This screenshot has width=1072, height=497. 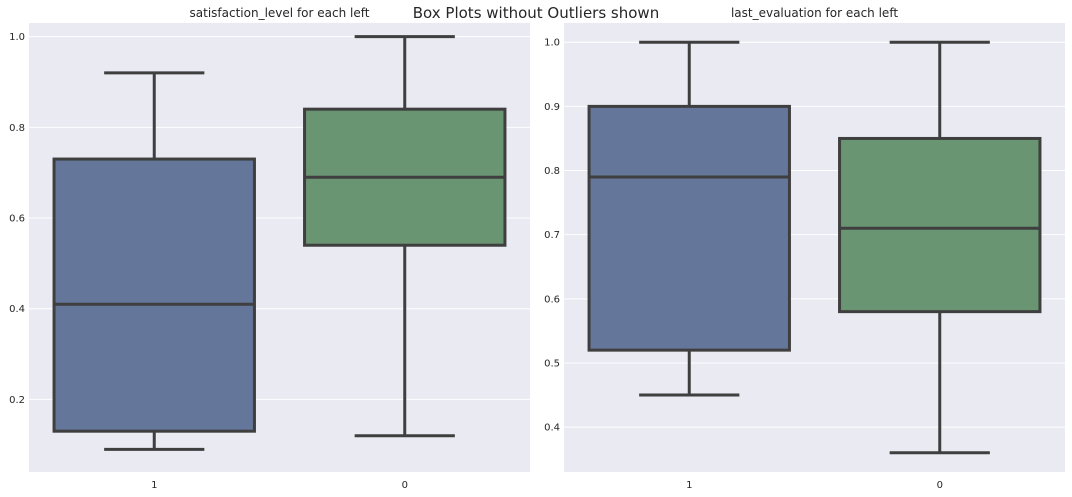 What do you see at coordinates (552, 43) in the screenshot?
I see `evaluation-ytick-label: 1.0` at bounding box center [552, 43].